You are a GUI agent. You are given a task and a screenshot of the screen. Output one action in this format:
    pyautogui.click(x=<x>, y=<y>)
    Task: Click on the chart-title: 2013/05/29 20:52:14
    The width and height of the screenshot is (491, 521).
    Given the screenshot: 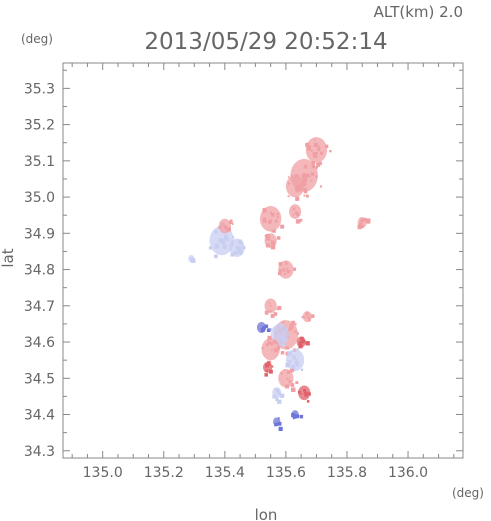 What is the action you would take?
    pyautogui.click(x=265, y=42)
    